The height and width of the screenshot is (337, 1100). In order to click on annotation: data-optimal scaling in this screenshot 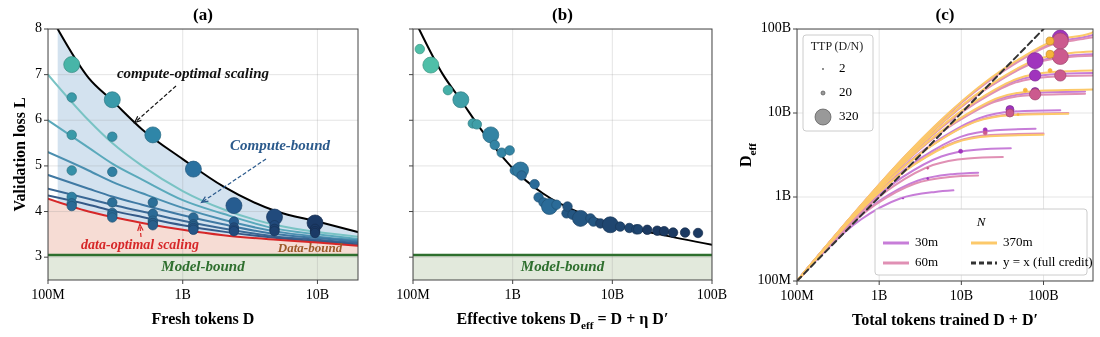, I will do `click(140, 245)`.